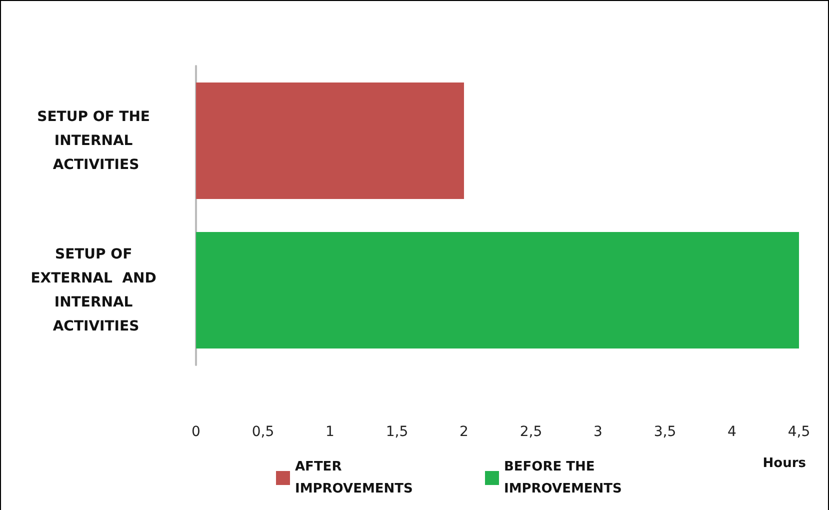 This screenshot has width=829, height=510. Describe the element at coordinates (665, 432) in the screenshot. I see `x-tick-label: 3,5` at that location.